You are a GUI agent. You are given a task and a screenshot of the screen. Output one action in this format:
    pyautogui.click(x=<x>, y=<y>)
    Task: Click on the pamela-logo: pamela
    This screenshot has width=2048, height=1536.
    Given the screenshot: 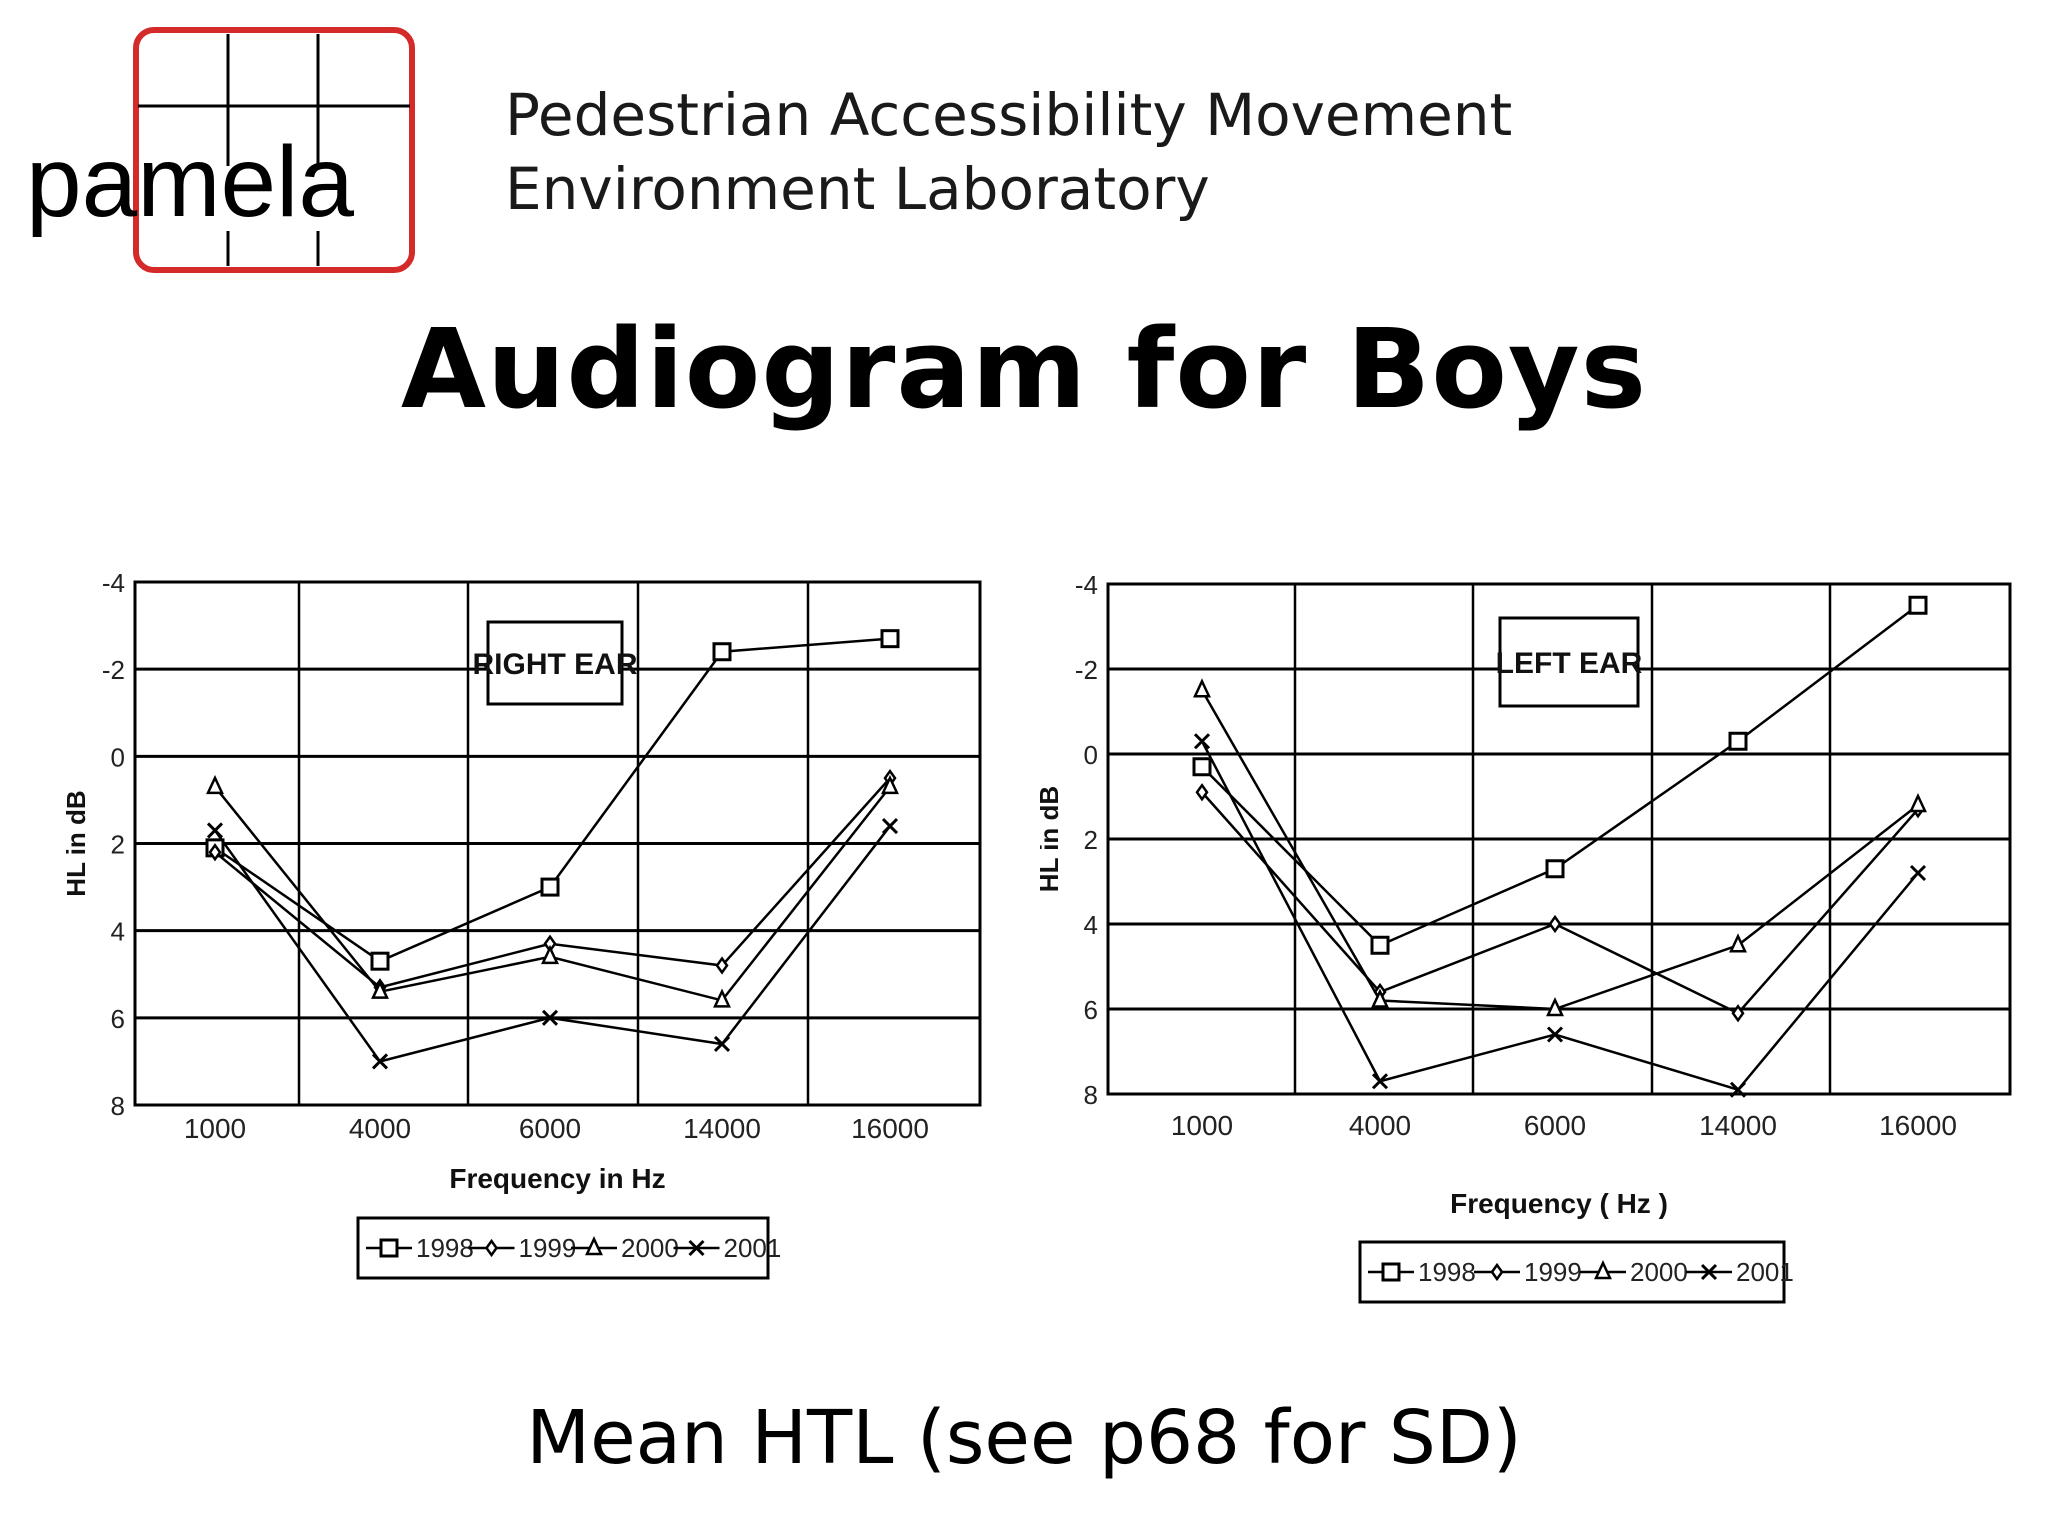 What is the action you would take?
    pyautogui.click(x=220, y=150)
    